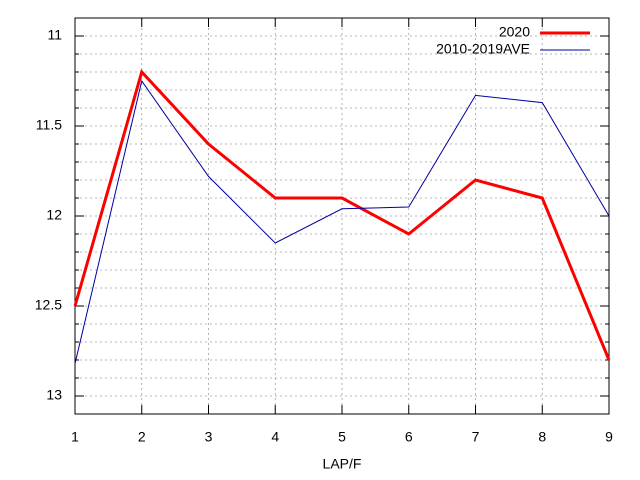 The width and height of the screenshot is (640, 480). I want to click on y-tick-label: 12.5, so click(48, 305).